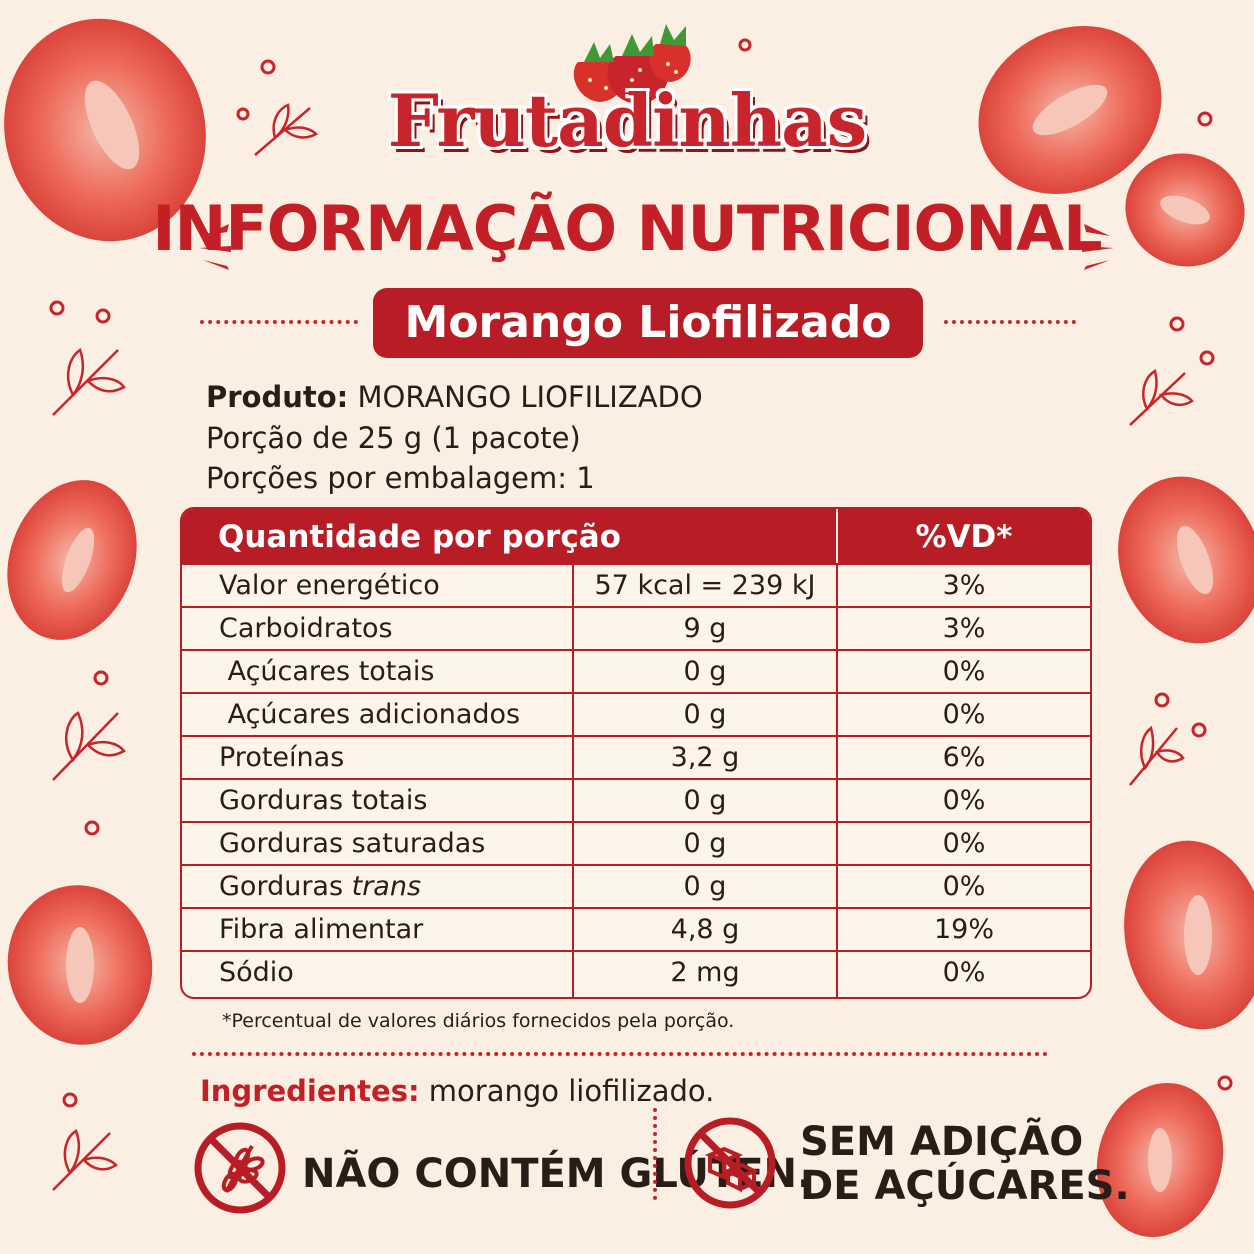 Image resolution: width=1254 pixels, height=1254 pixels. Describe the element at coordinates (636, 843) in the screenshot. I see `table-row: Gorduras saturadas 0 g 0%` at that location.